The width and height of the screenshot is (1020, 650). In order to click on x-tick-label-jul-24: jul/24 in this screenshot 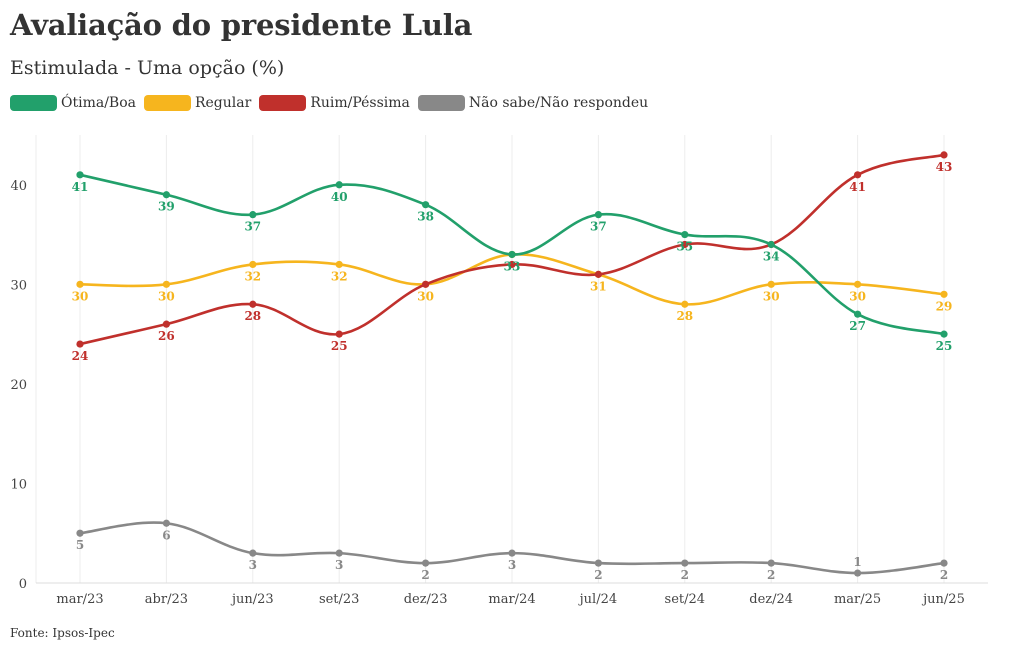, I will do `click(597, 599)`.